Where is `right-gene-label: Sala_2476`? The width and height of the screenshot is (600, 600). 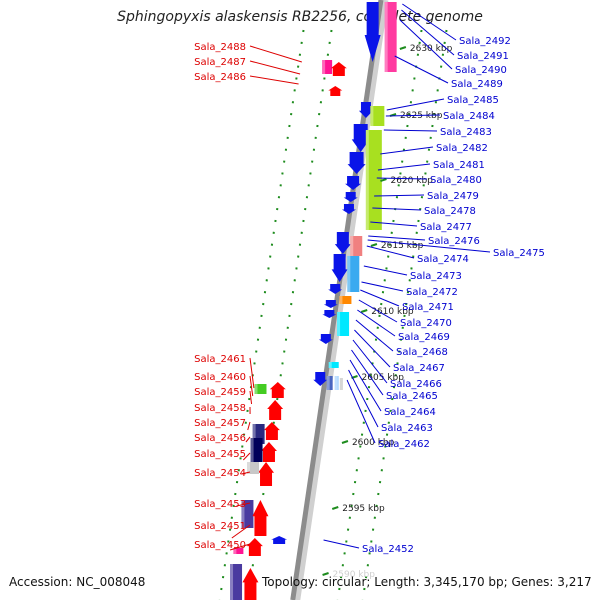
right-gene-label: Sala_2476 is located at coordinates (454, 241).